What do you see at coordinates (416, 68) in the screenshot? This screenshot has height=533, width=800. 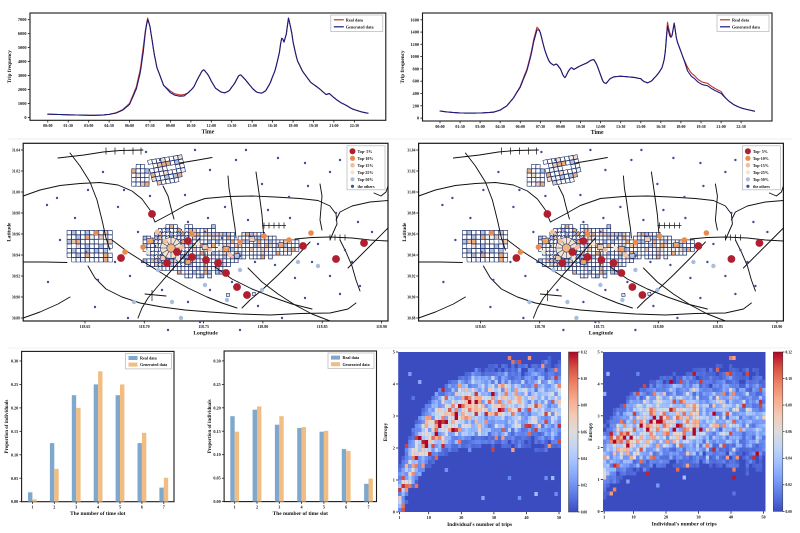 I see `svg-text: 800` at bounding box center [416, 68].